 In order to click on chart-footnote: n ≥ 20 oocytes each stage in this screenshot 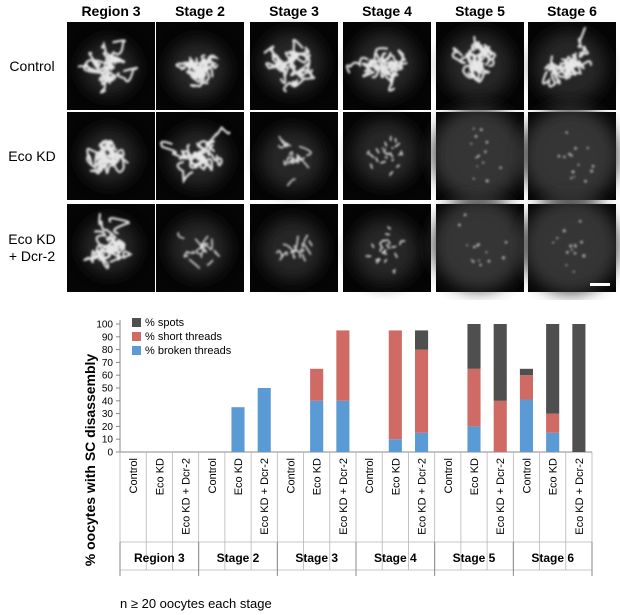, I will do `click(196, 603)`.